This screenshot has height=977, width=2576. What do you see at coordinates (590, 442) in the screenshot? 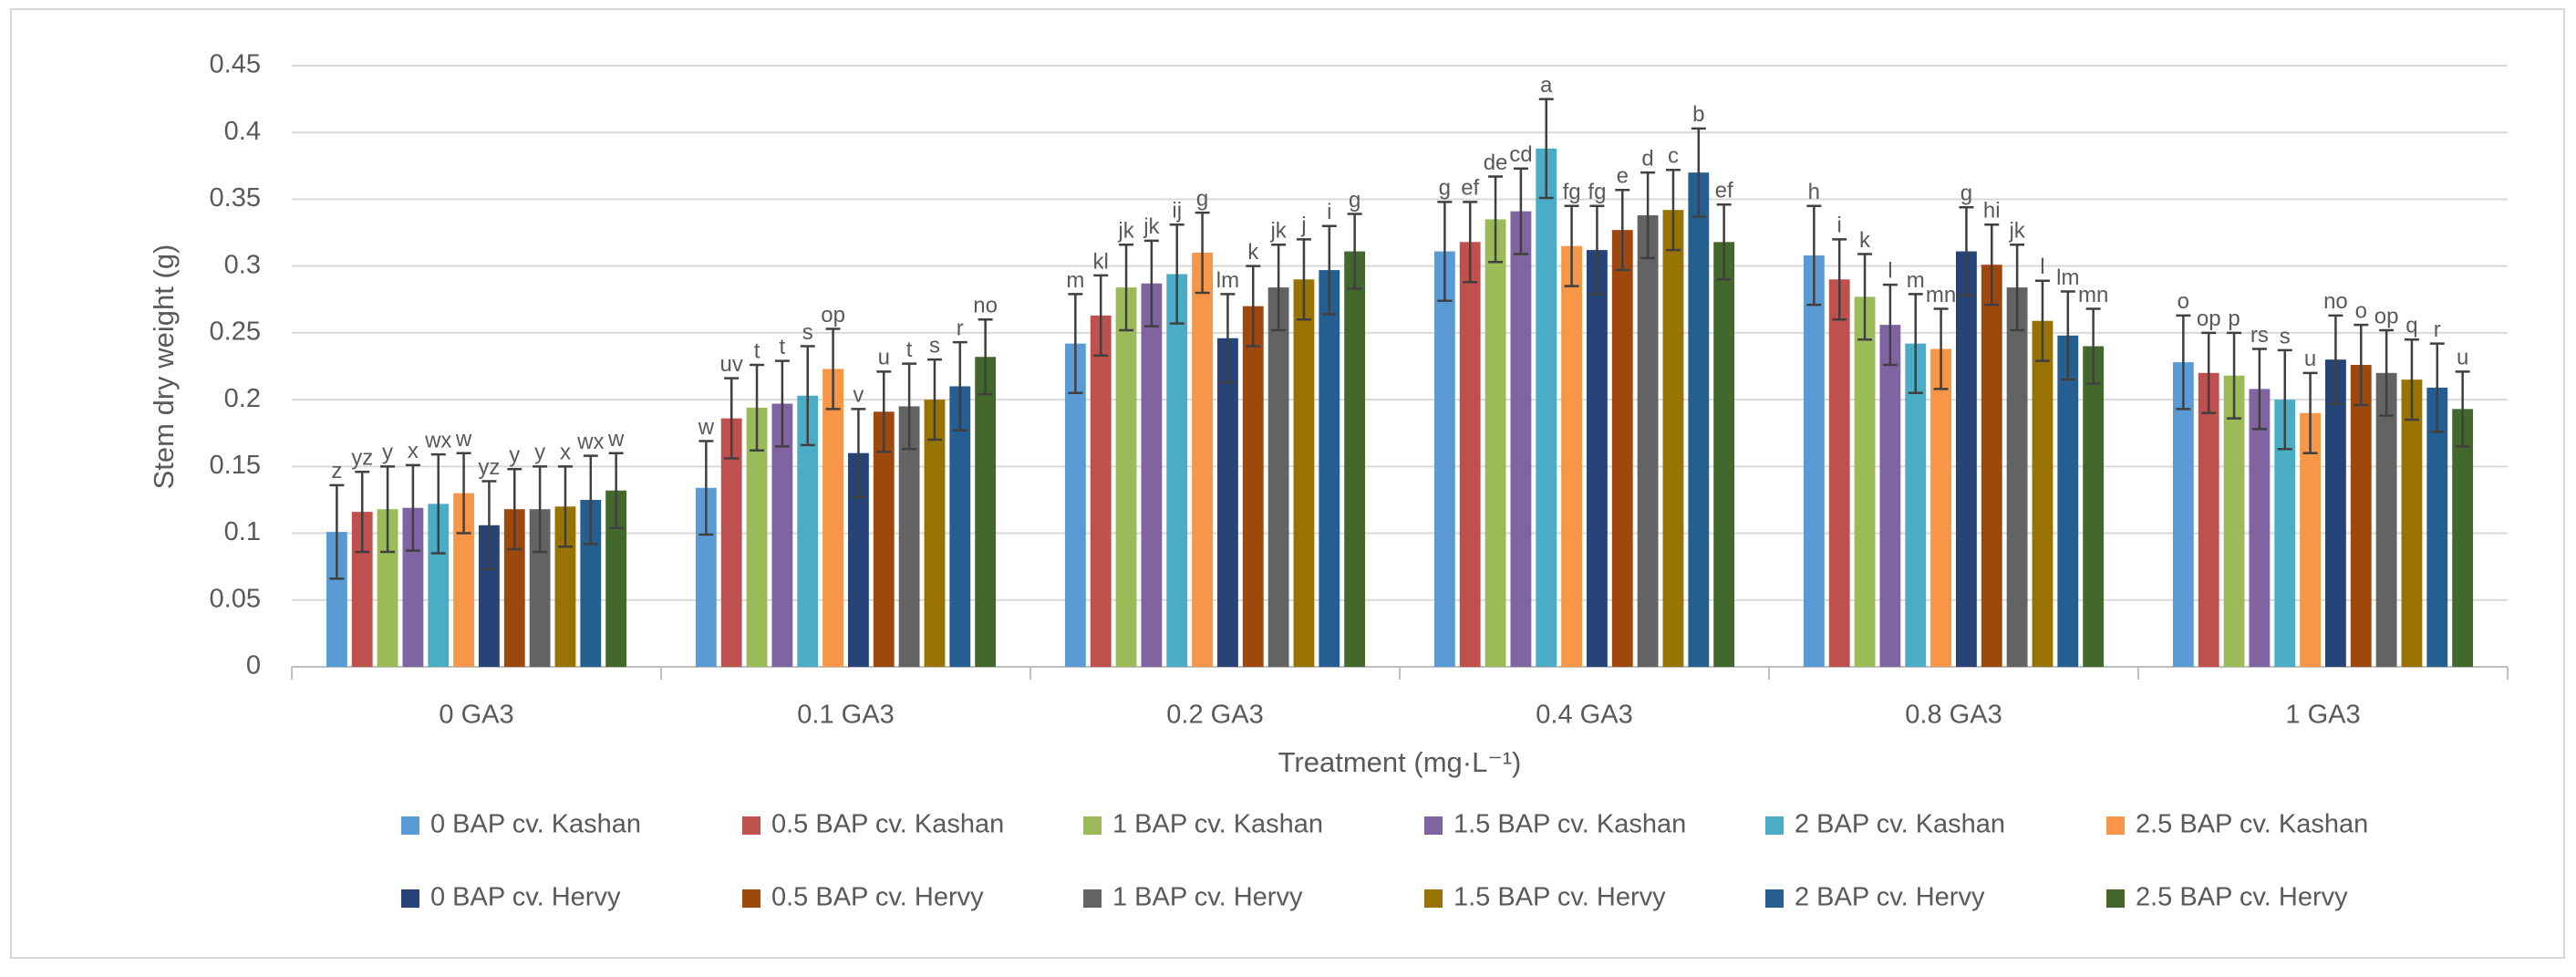
I see `significance-letter: wx` at bounding box center [590, 442].